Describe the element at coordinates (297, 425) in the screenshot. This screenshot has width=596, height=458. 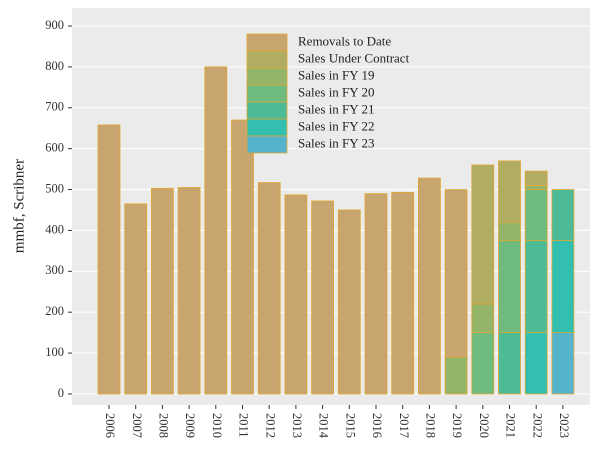
I see `x-tick-label: 2013` at that location.